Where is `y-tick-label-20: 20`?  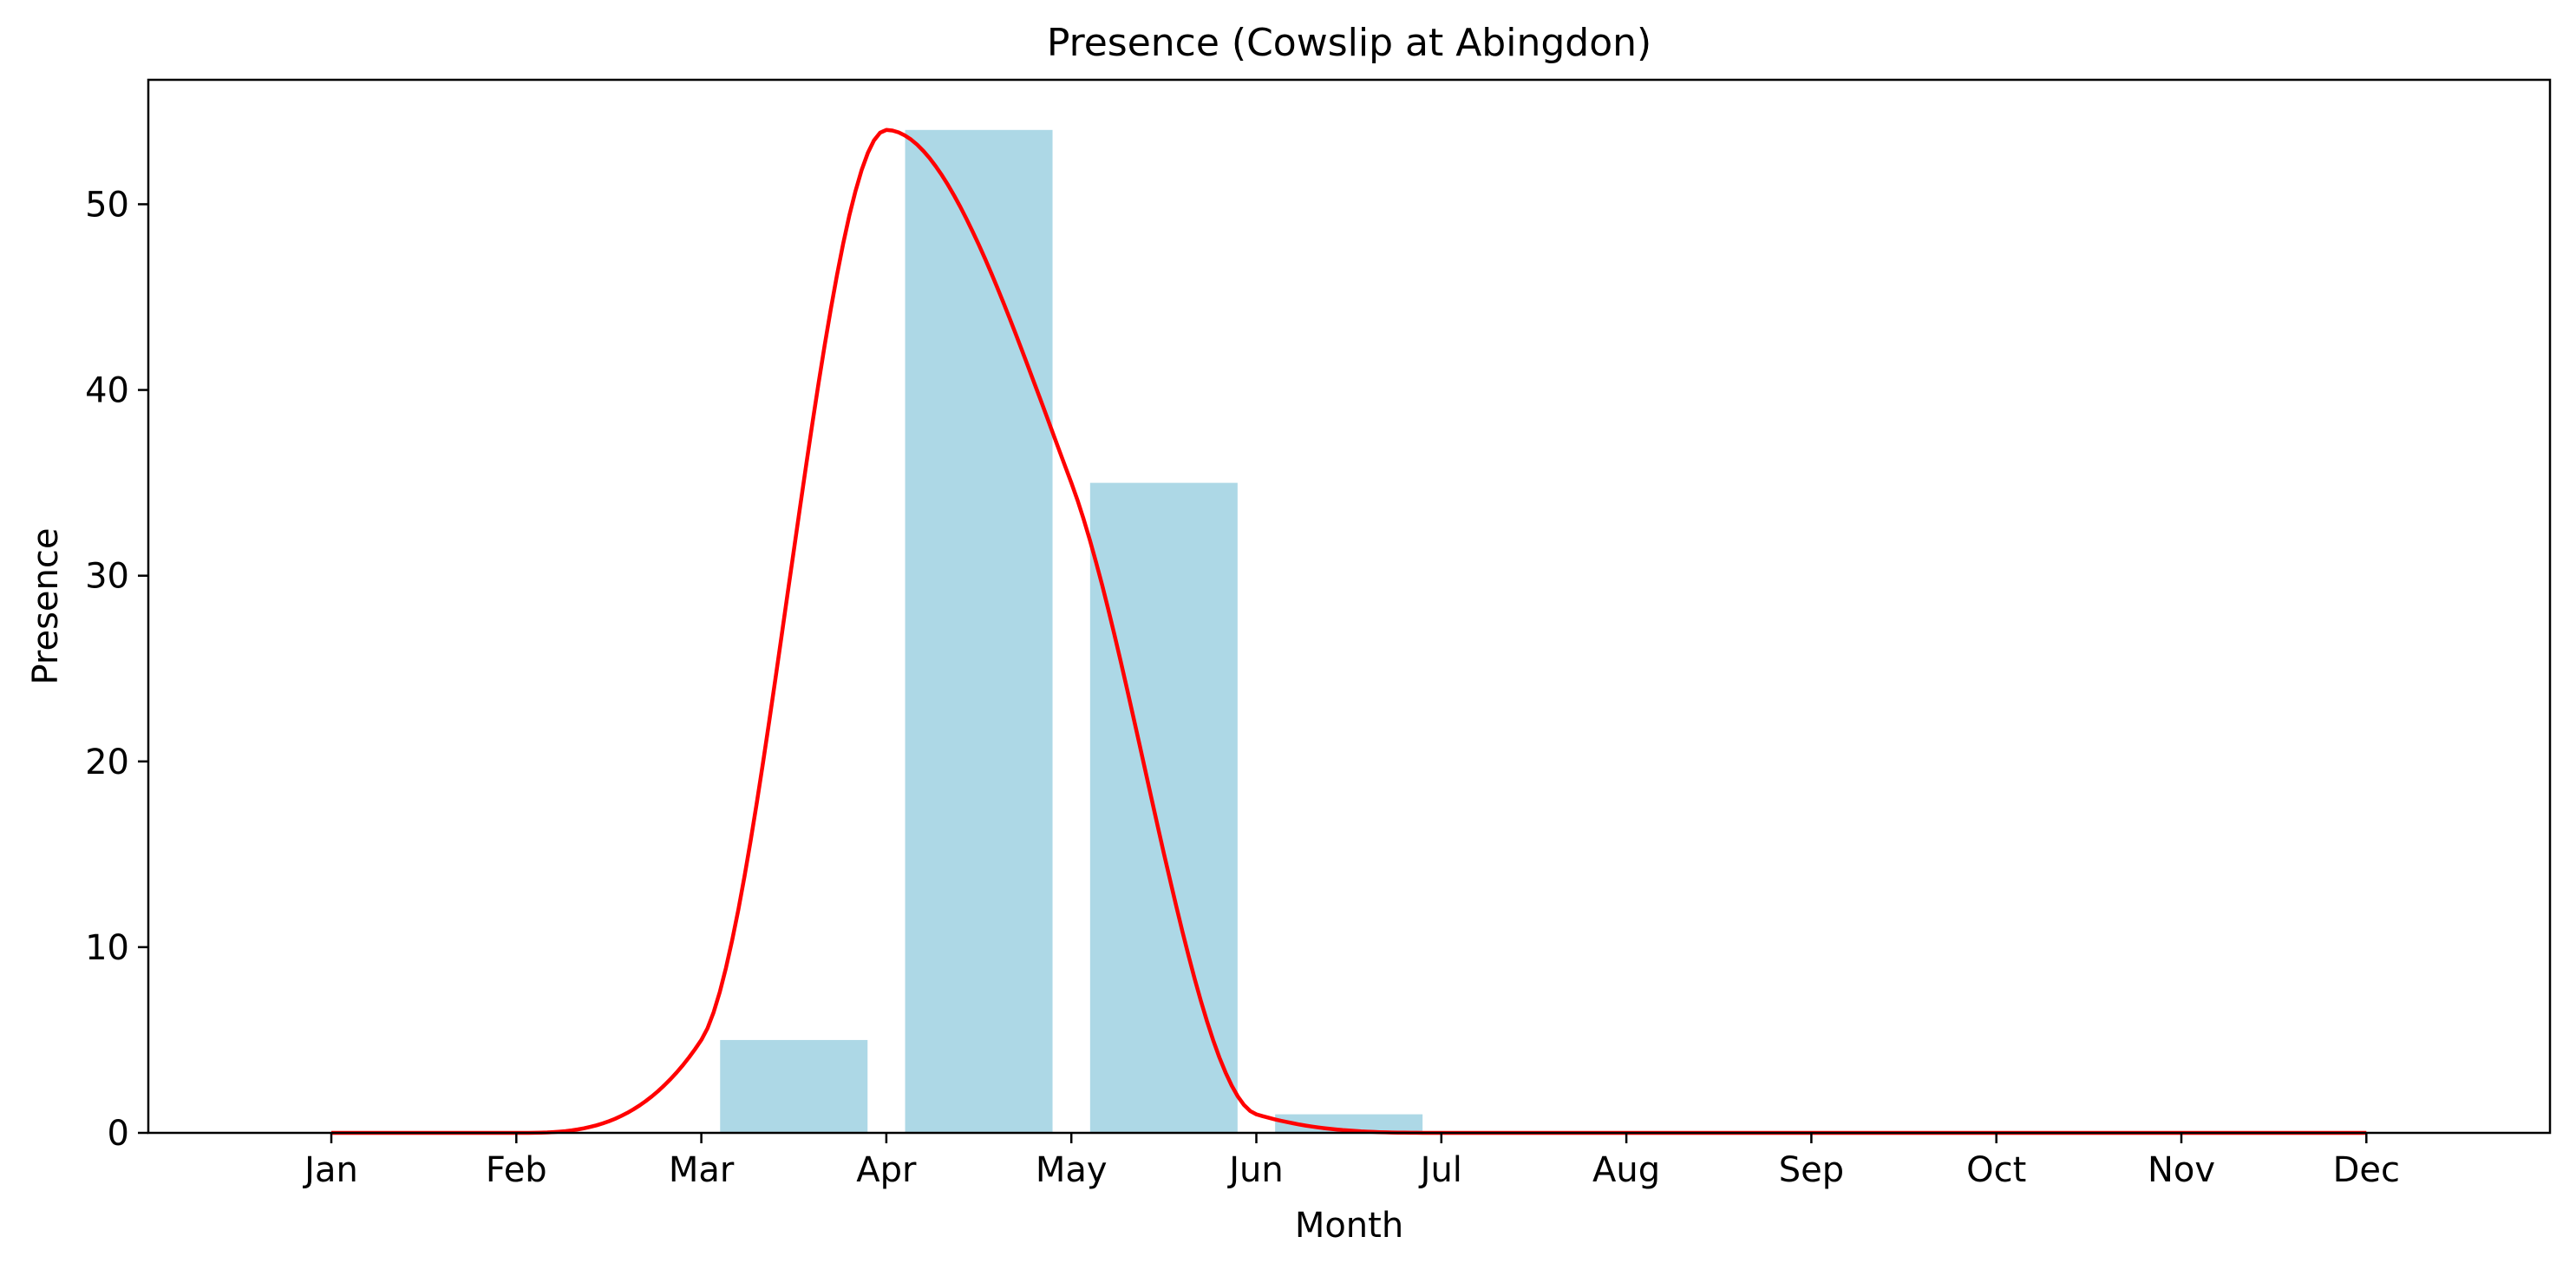
y-tick-label-20: 20 is located at coordinates (107, 762).